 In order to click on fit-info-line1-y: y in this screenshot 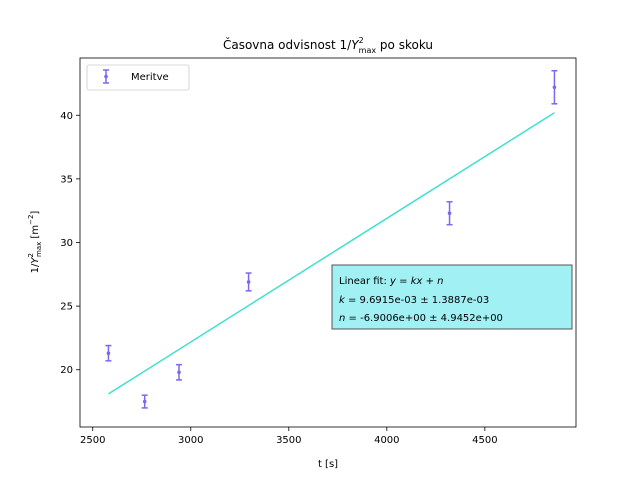, I will do `click(393, 281)`.